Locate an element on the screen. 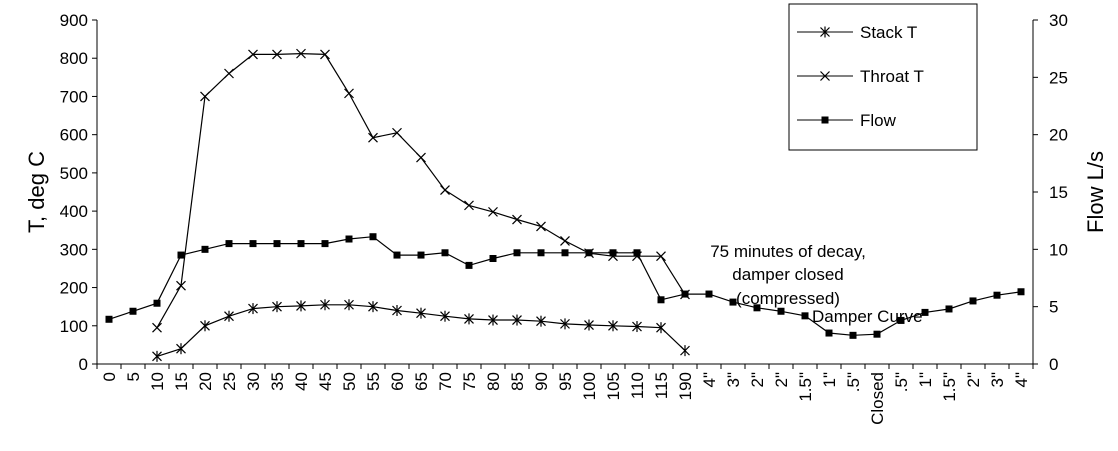 The height and width of the screenshot is (451, 1118). left-axis-tick-label: 900 is located at coordinates (74, 20).